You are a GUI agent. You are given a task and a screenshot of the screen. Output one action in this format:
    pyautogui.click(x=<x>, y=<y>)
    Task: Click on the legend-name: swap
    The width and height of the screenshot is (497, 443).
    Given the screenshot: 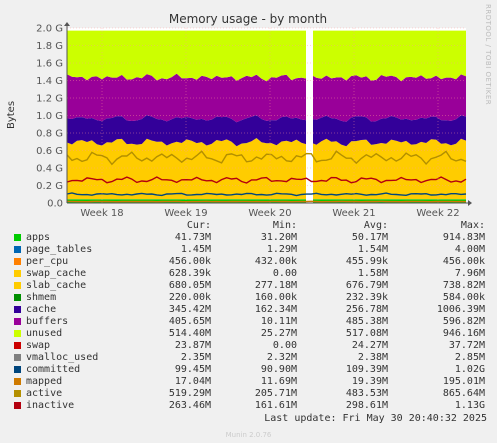 What is the action you would take?
    pyautogui.click(x=38, y=345)
    